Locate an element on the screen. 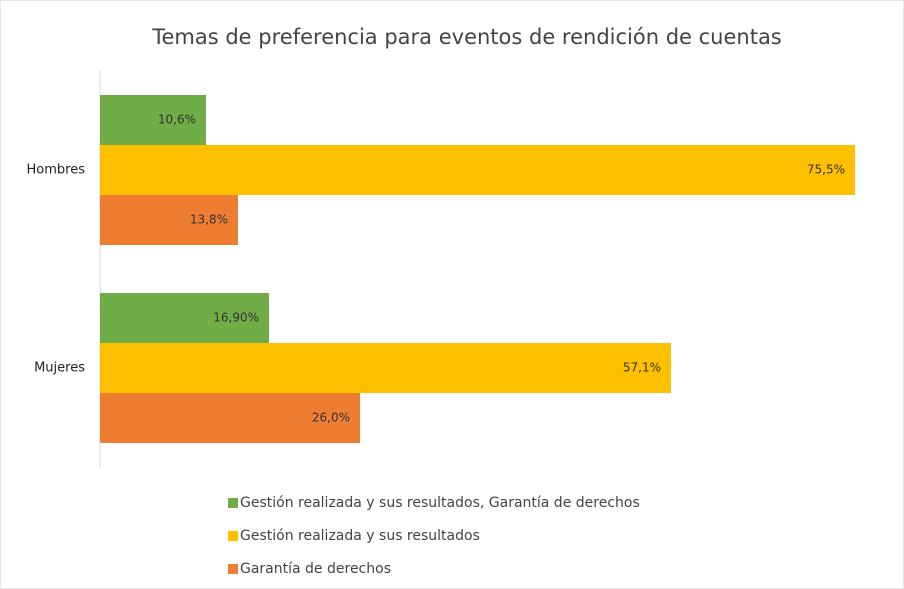 The height and width of the screenshot is (589, 904). legend-label: Garantía de derechos is located at coordinates (315, 569).